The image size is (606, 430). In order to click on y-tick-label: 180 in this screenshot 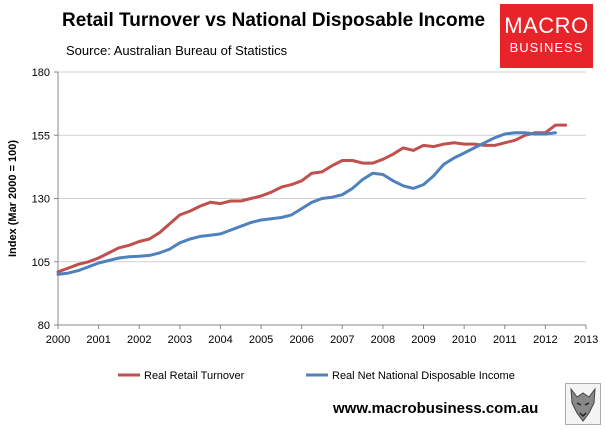, I will do `click(41, 73)`.